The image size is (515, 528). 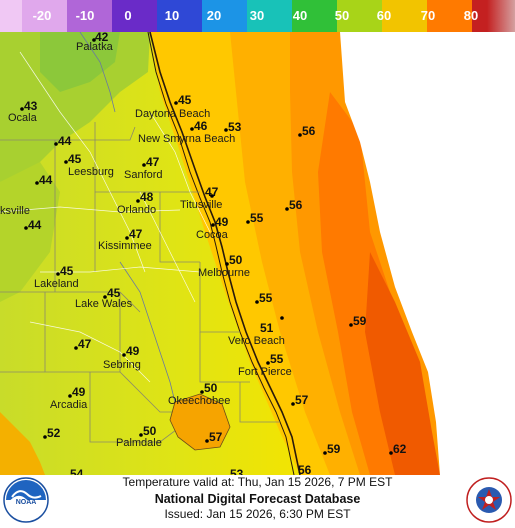 I want to click on legend-label: 70, so click(x=428, y=15).